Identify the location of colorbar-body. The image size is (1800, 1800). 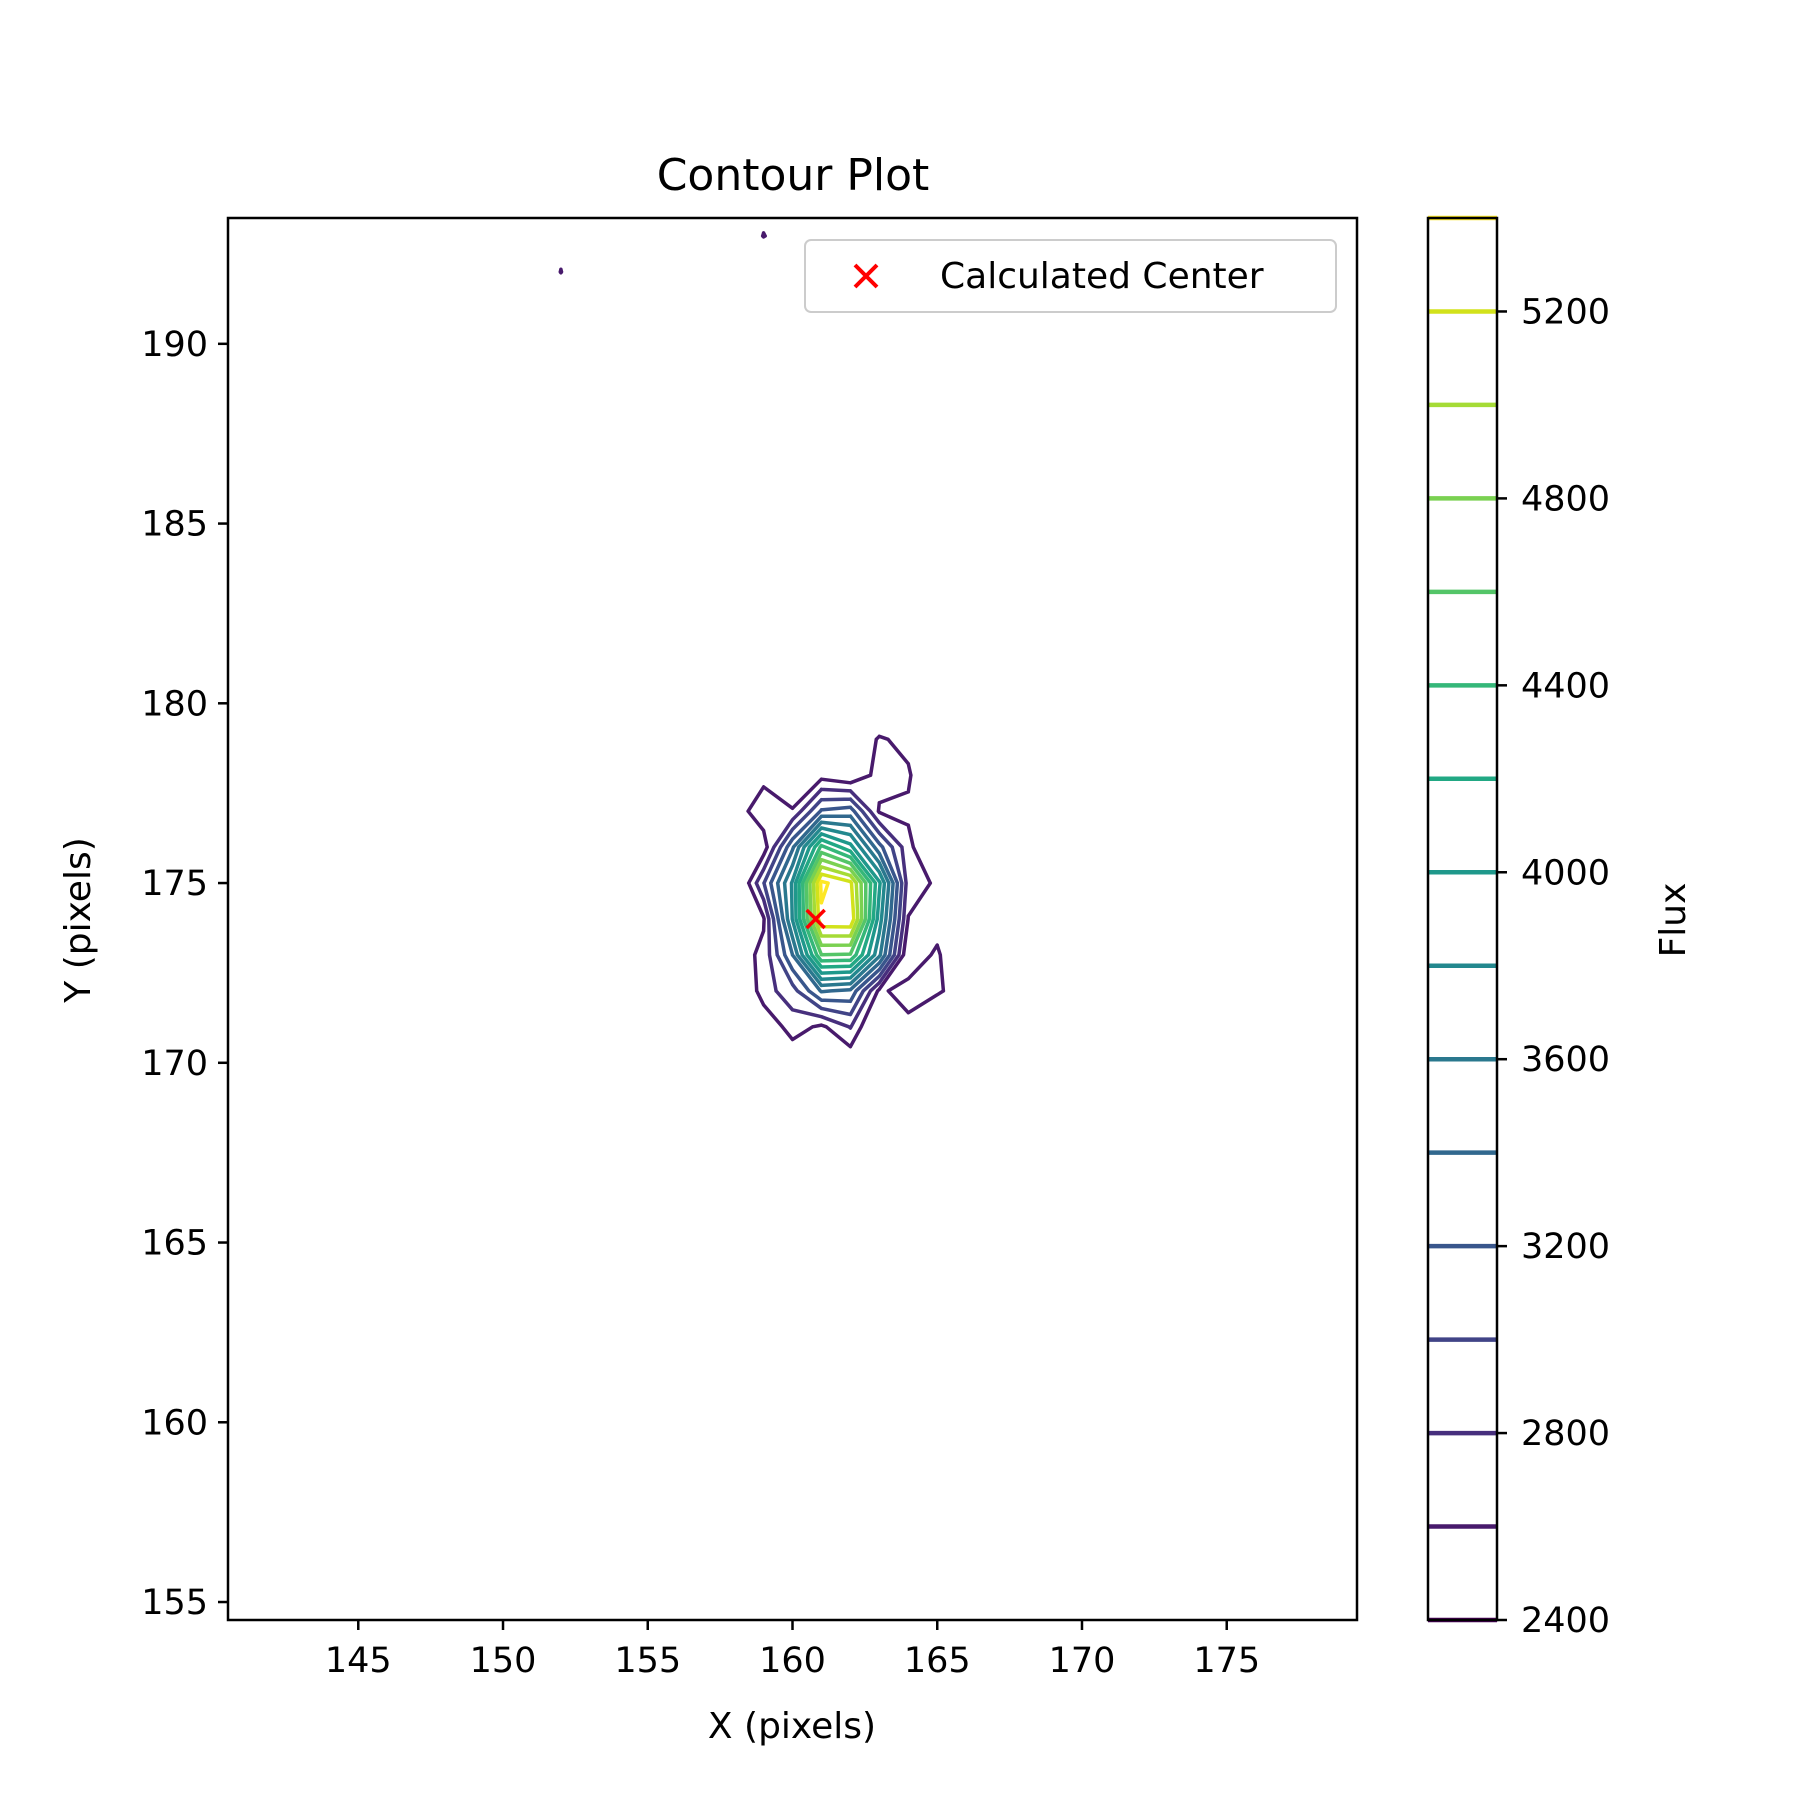
(1462, 919).